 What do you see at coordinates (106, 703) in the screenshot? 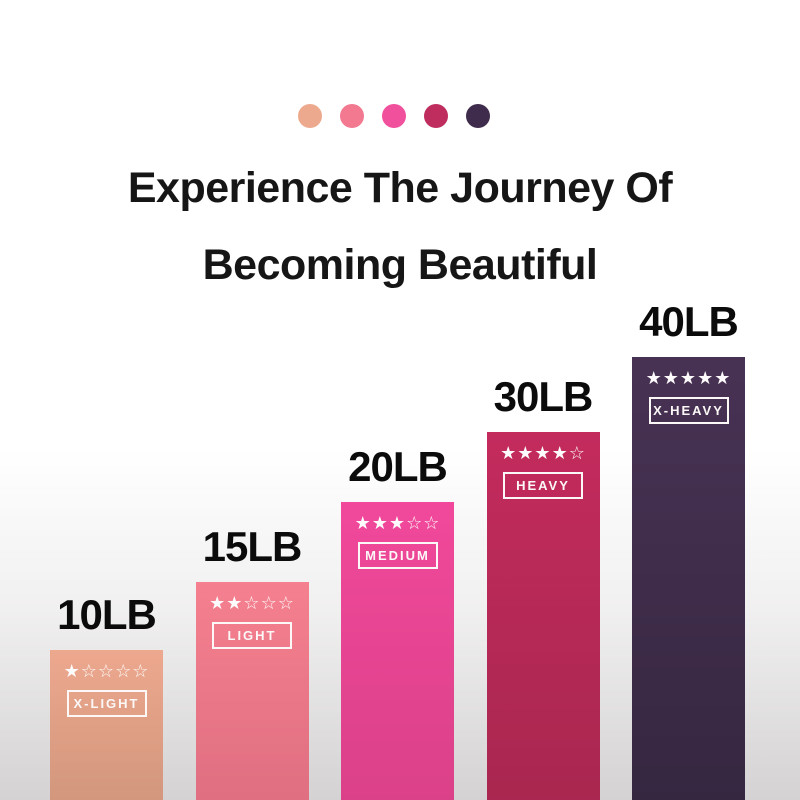
I see `level-badge: X-LIGHT` at bounding box center [106, 703].